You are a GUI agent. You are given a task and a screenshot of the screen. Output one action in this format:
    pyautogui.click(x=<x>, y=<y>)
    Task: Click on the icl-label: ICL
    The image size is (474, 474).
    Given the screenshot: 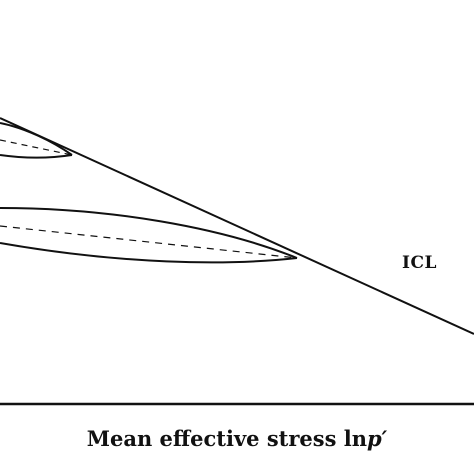 What is the action you would take?
    pyautogui.click(x=419, y=263)
    